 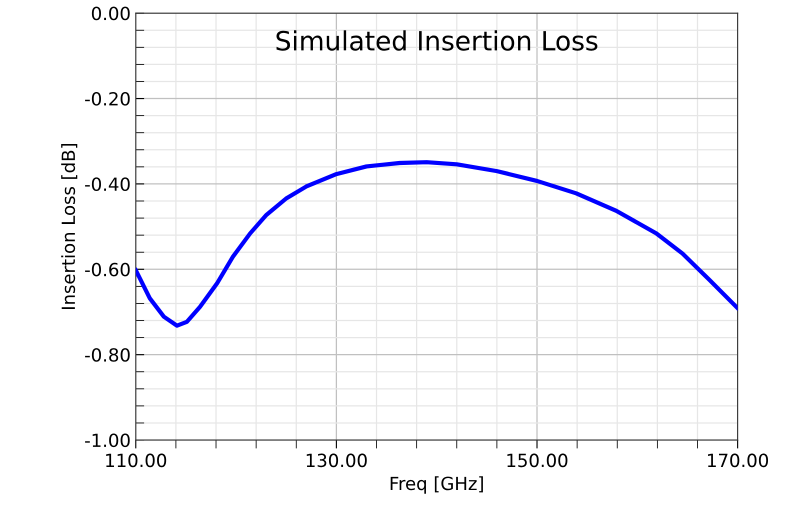 I want to click on y-tick-label: 0.00, so click(x=111, y=13).